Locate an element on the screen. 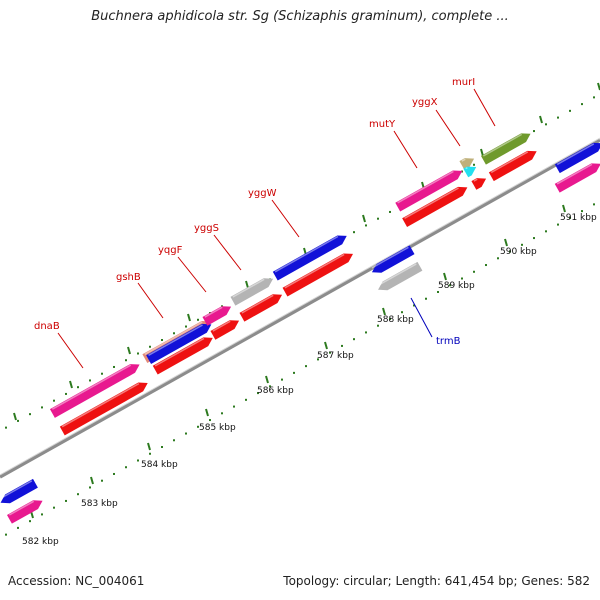 The width and height of the screenshot is (600, 600). gene-mutY-bar-body is located at coordinates (429, 191).